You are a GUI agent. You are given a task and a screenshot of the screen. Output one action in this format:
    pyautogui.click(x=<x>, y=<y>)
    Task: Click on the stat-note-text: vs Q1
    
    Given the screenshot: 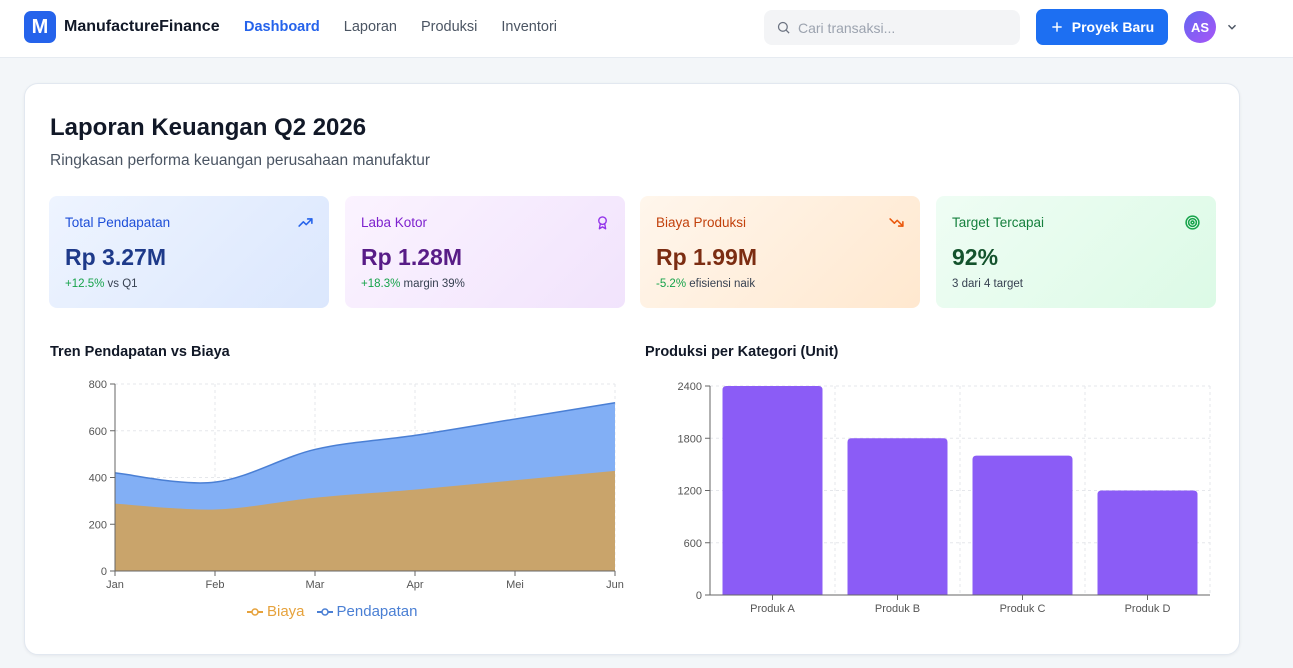 What is the action you would take?
    pyautogui.click(x=122, y=284)
    